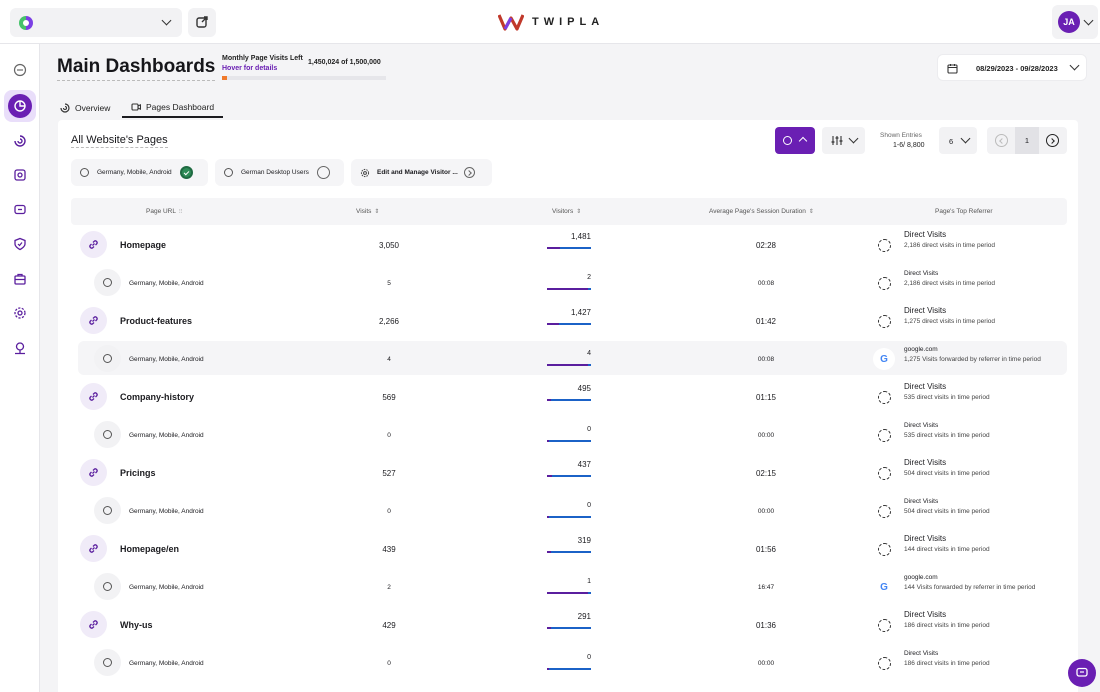  Describe the element at coordinates (367, 211) in the screenshot. I see `column-header-visits: Visits ⇕` at that location.